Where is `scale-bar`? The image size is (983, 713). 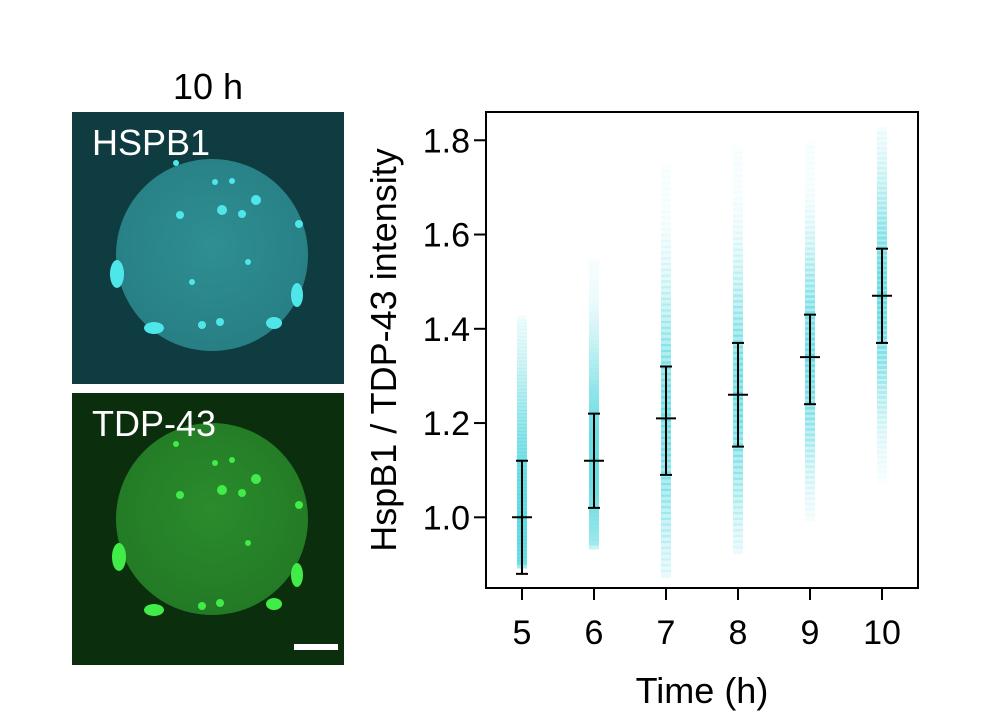 scale-bar is located at coordinates (316, 647).